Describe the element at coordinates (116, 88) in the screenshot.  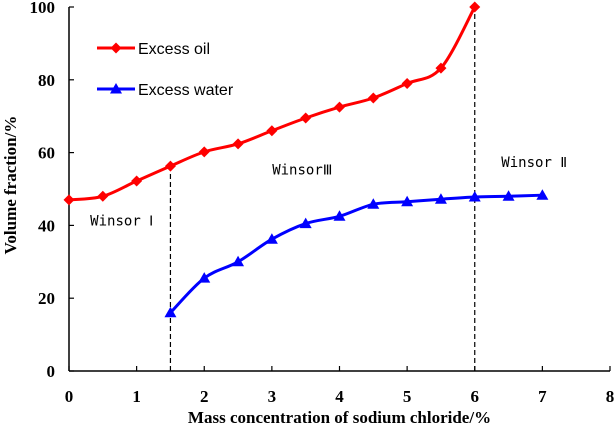
I see `legend-marker-excess-water` at that location.